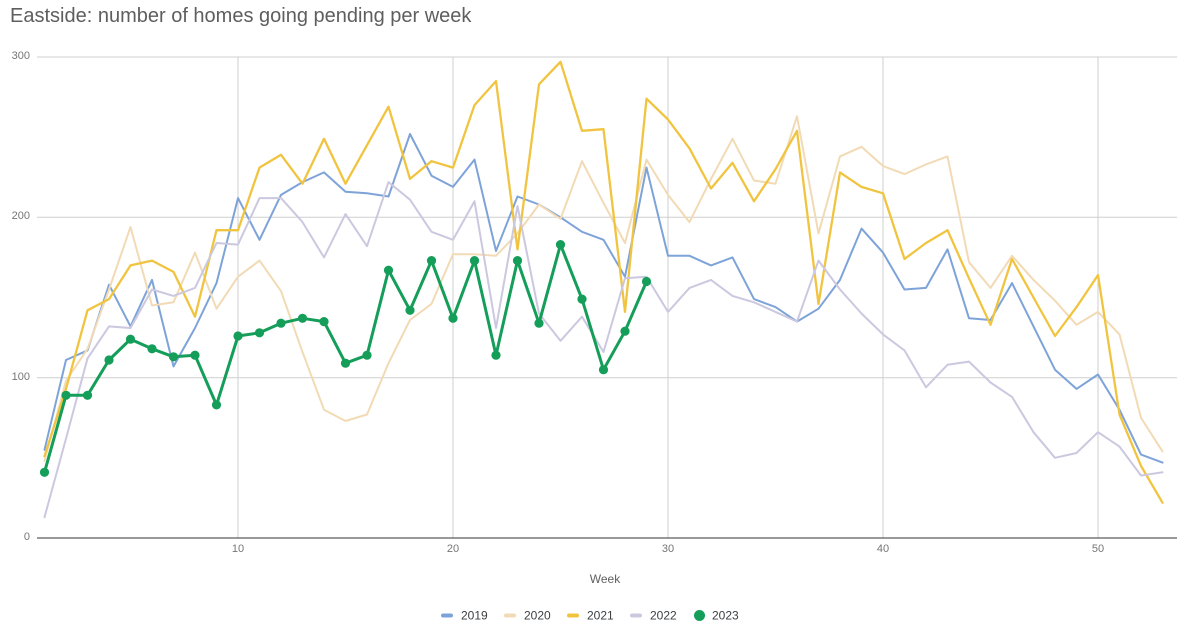 Image resolution: width=1191 pixels, height=630 pixels. What do you see at coordinates (663, 616) in the screenshot?
I see `svg-text: 2022` at bounding box center [663, 616].